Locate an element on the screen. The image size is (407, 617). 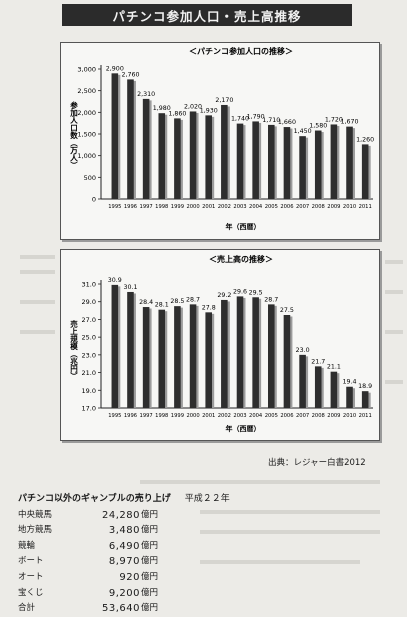
y-tick-label: 0 is located at coordinates (94, 200).